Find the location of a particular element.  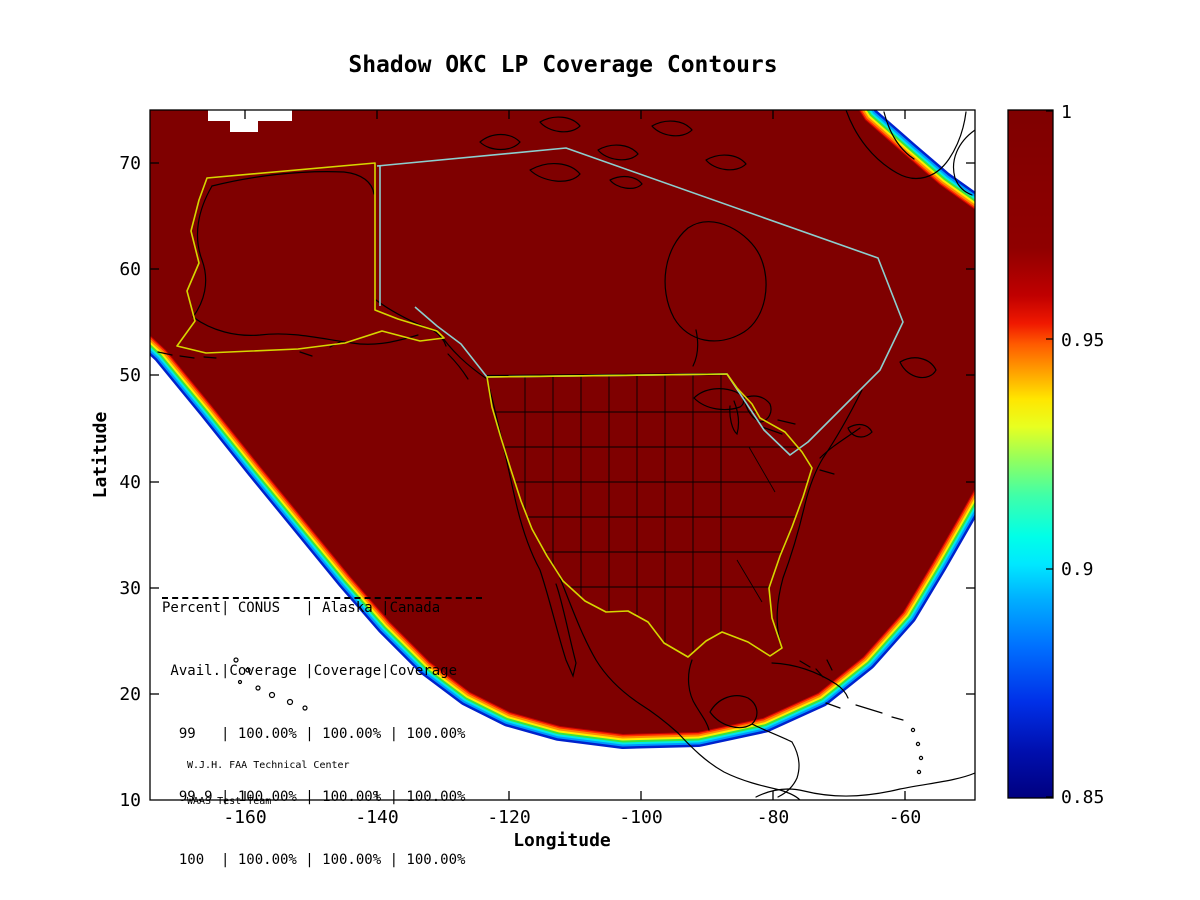

arctic-islands is located at coordinates (613, 152).